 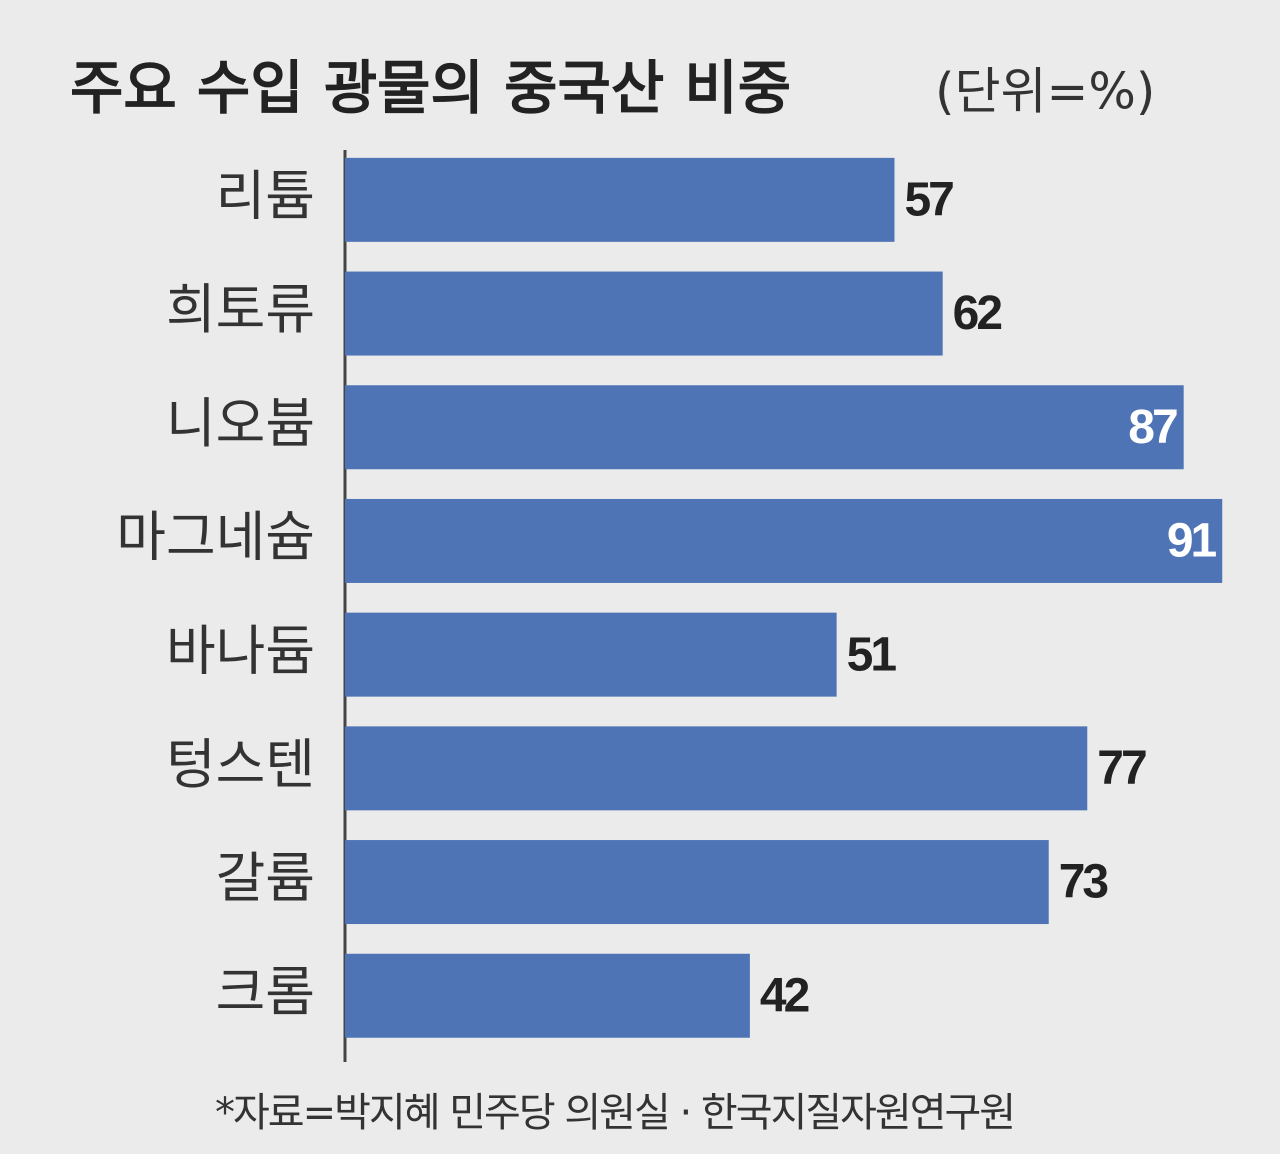 I want to click on value-label: 77, so click(x=1121, y=768).